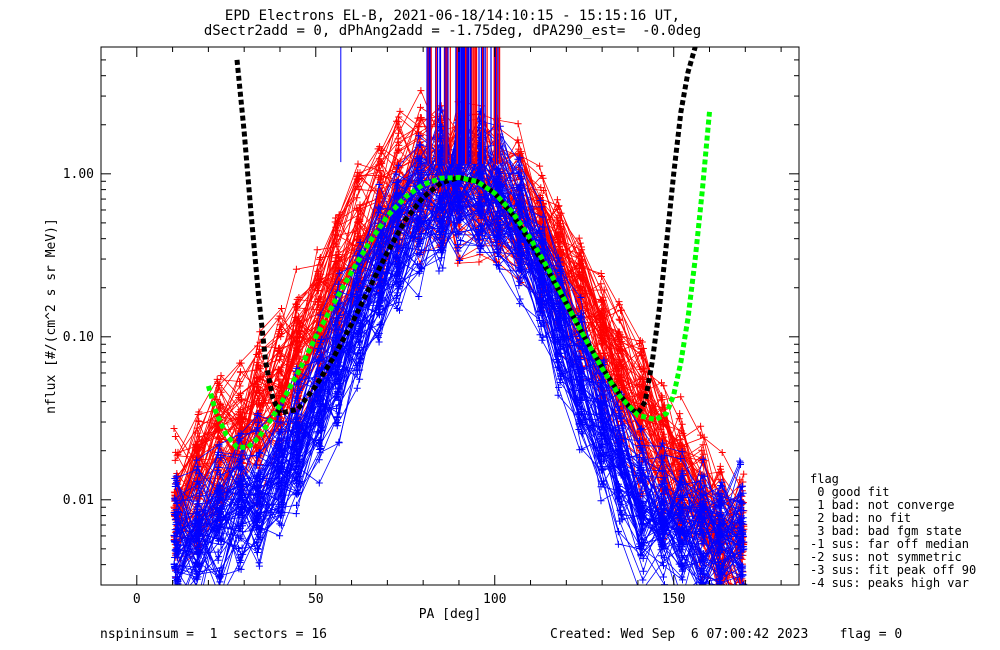 This screenshot has width=1000, height=650. Describe the element at coordinates (78, 337) in the screenshot. I see `y-tick-label: 0.10` at that location.